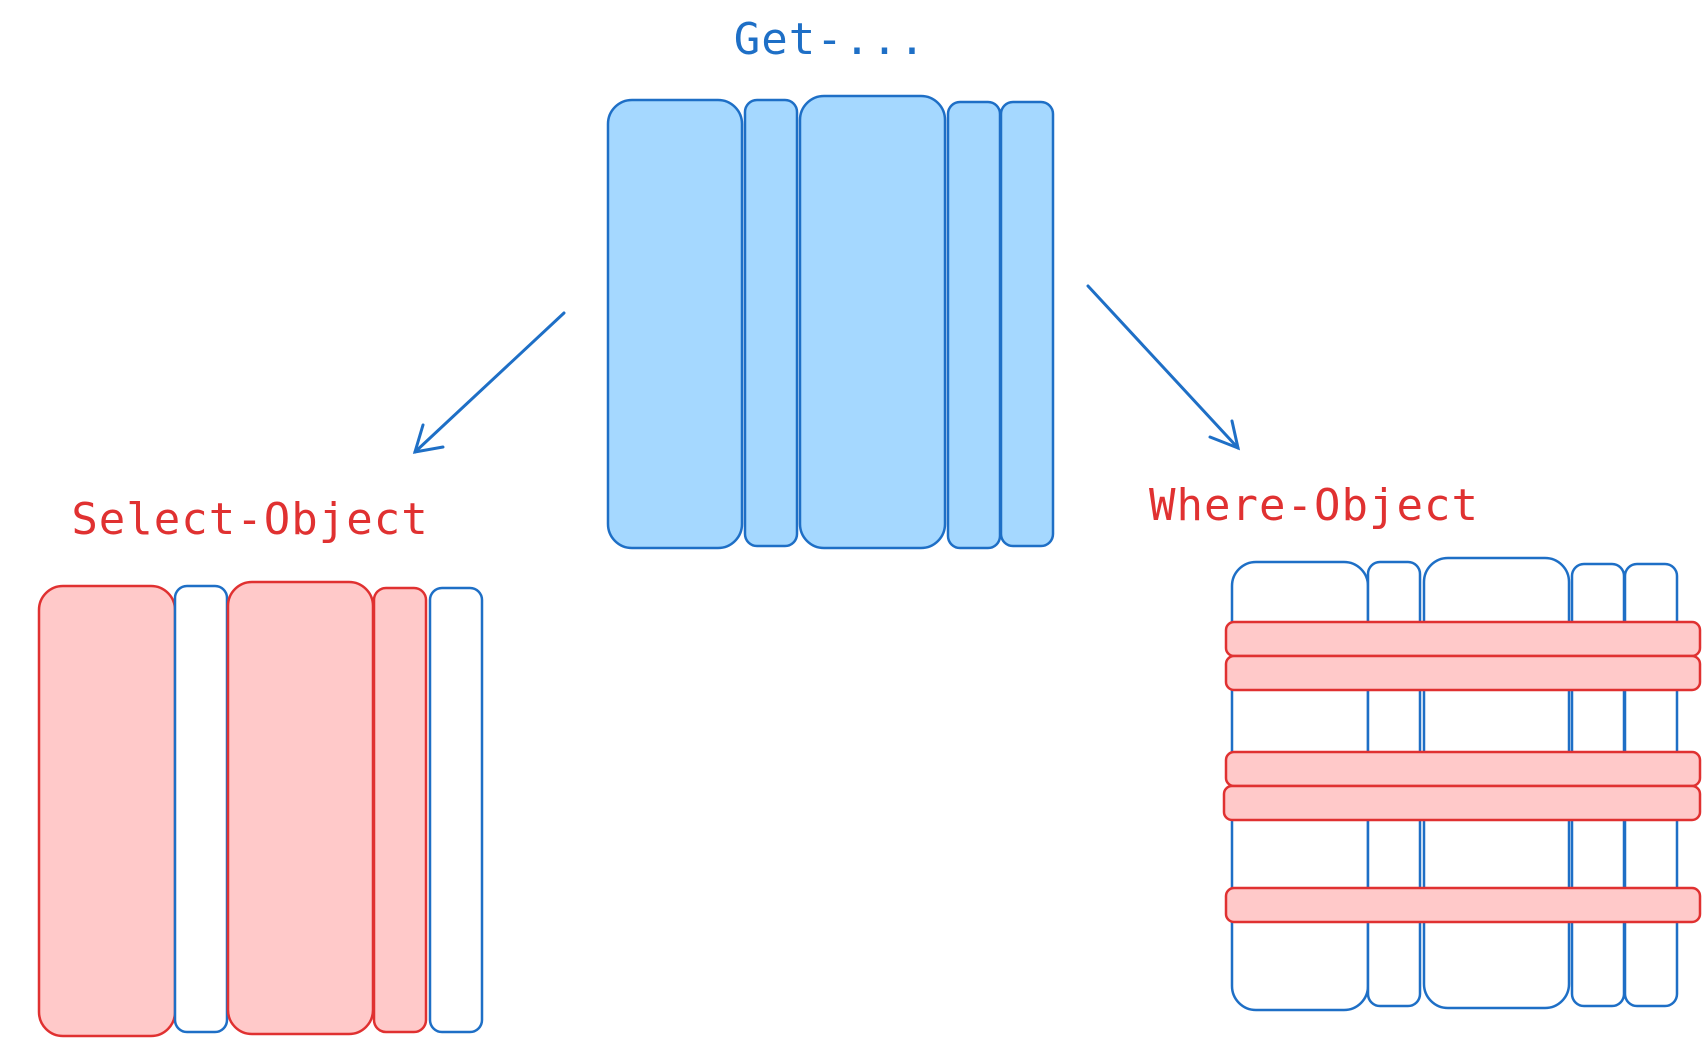  Describe the element at coordinates (249, 519) in the screenshot. I see `select-object-label: Select-Object` at that location.